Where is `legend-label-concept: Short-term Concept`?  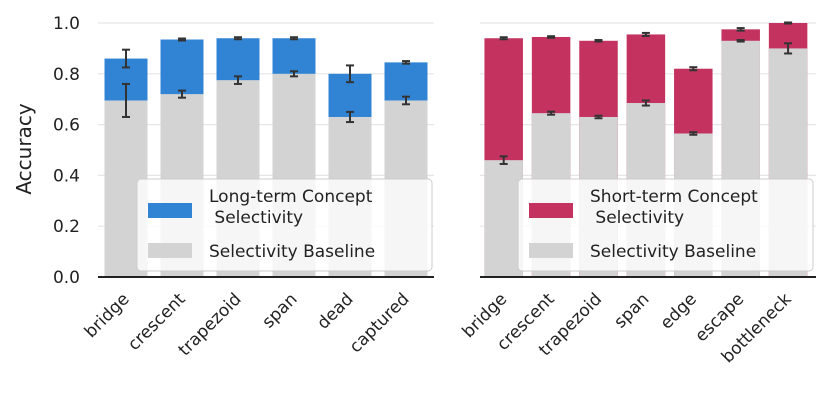 legend-label-concept: Short-term Concept is located at coordinates (674, 197).